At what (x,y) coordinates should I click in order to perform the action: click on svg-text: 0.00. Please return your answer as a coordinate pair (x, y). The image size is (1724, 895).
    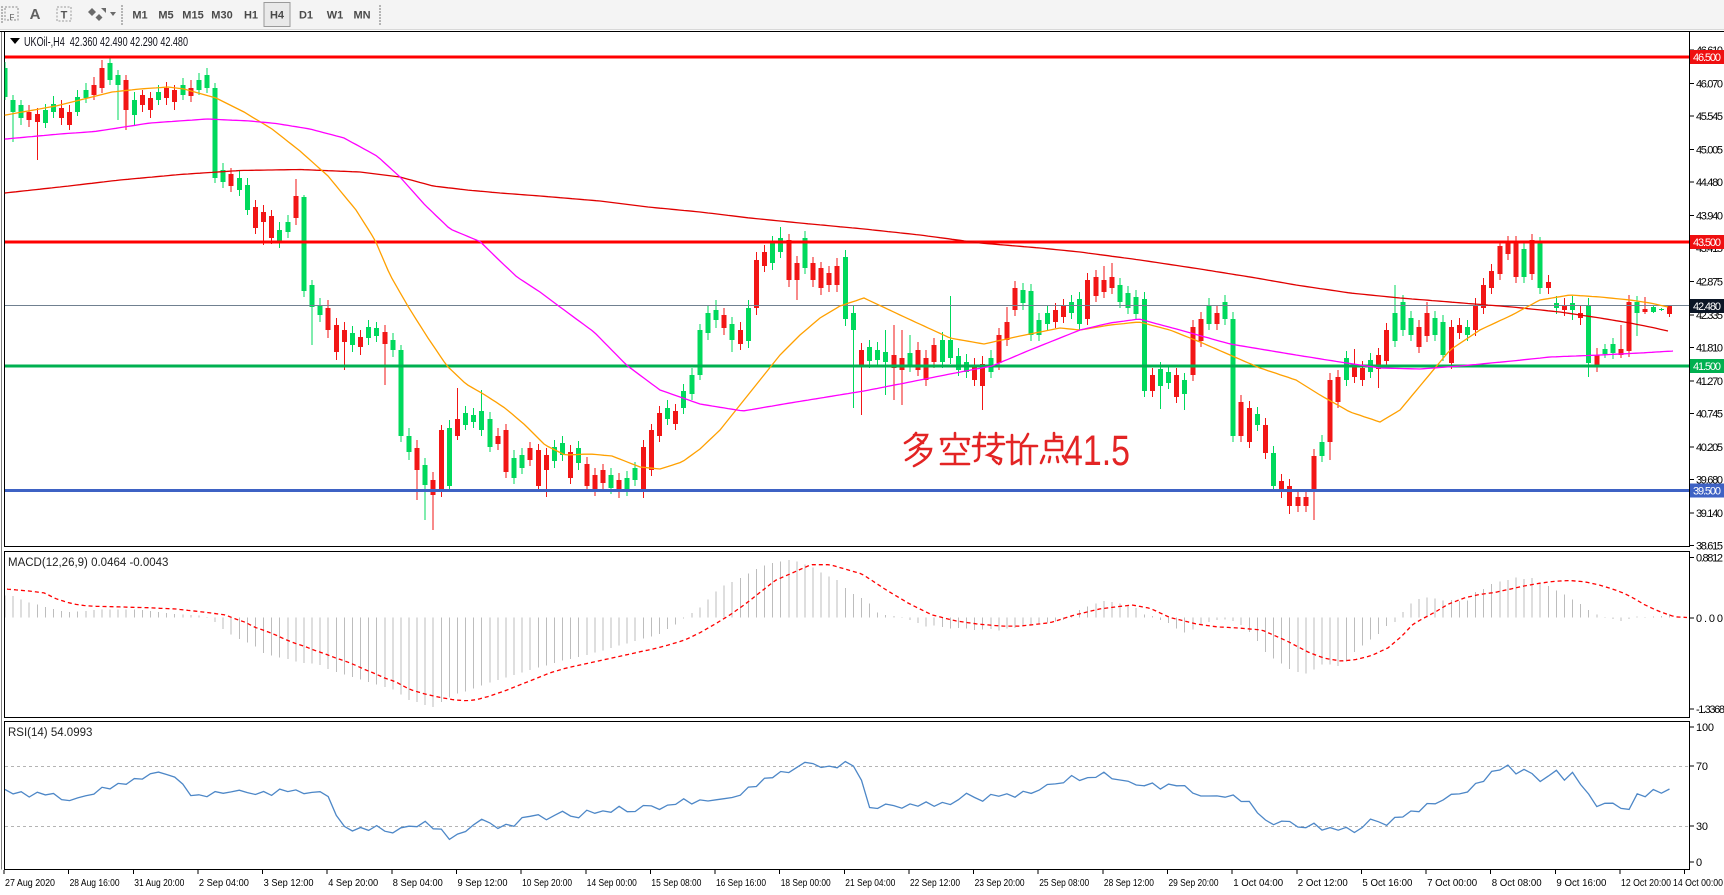
    Looking at the image, I should click on (1709, 619).